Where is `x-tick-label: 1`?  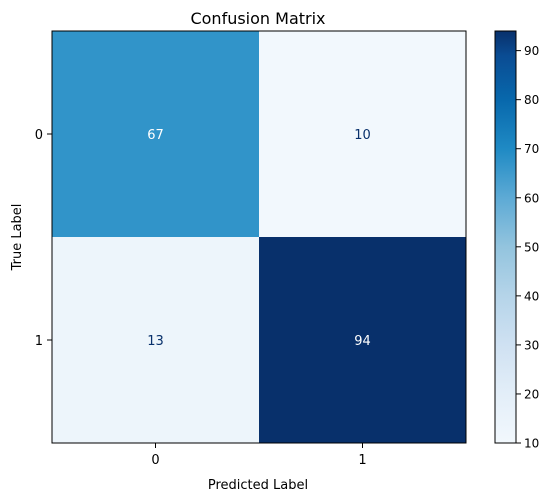
x-tick-label: 1 is located at coordinates (362, 460).